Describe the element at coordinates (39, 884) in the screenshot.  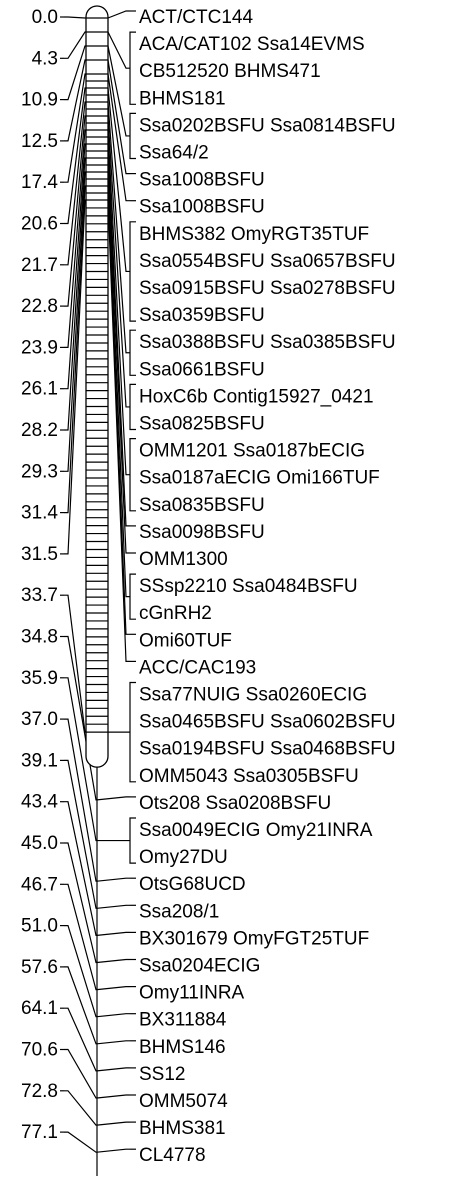
I see `position-label: 46.7` at that location.